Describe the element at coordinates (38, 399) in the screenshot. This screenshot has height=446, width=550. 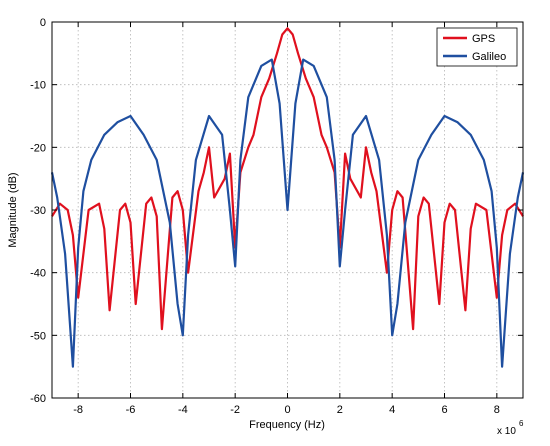
I see `y-tick-label: -60` at that location.